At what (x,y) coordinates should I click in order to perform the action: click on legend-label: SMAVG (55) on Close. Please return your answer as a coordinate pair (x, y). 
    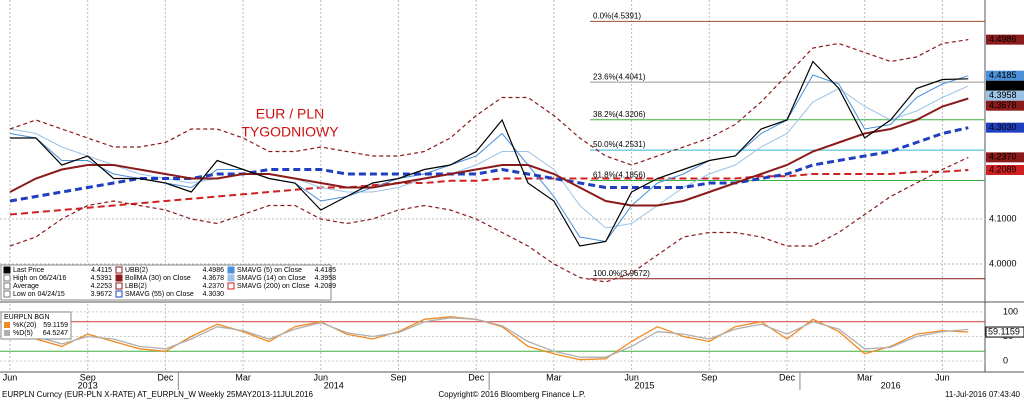
    Looking at the image, I should click on (159, 294).